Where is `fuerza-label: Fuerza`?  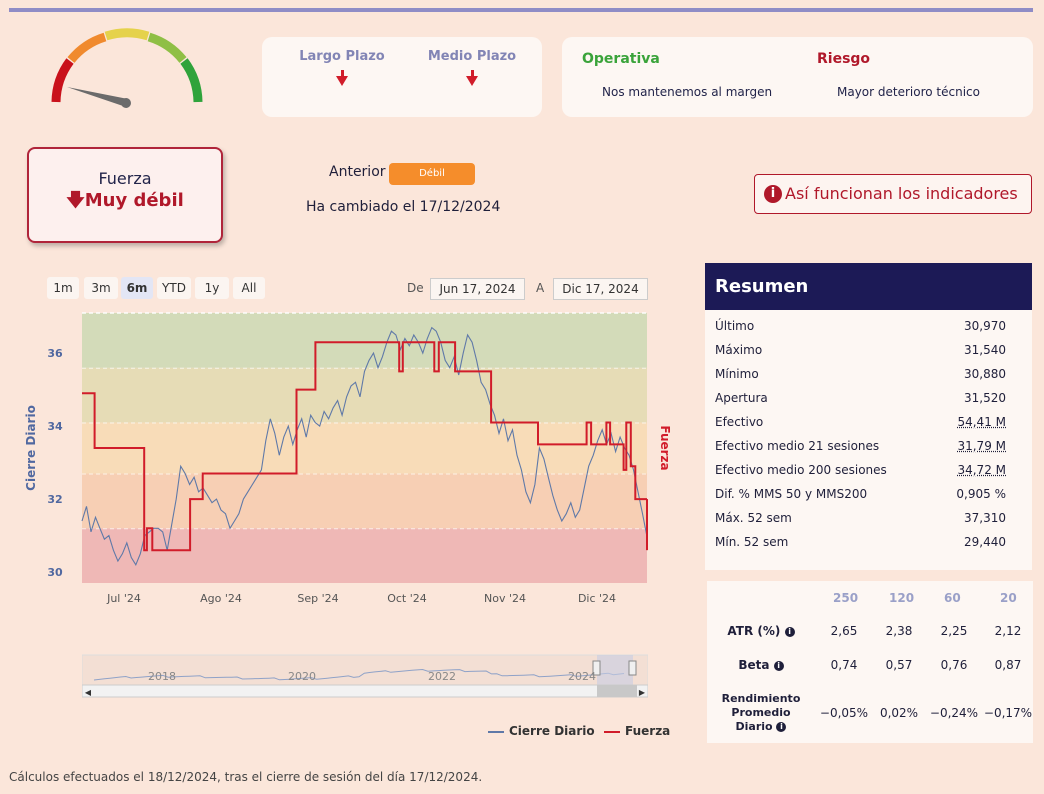 fuerza-label: Fuerza is located at coordinates (125, 178).